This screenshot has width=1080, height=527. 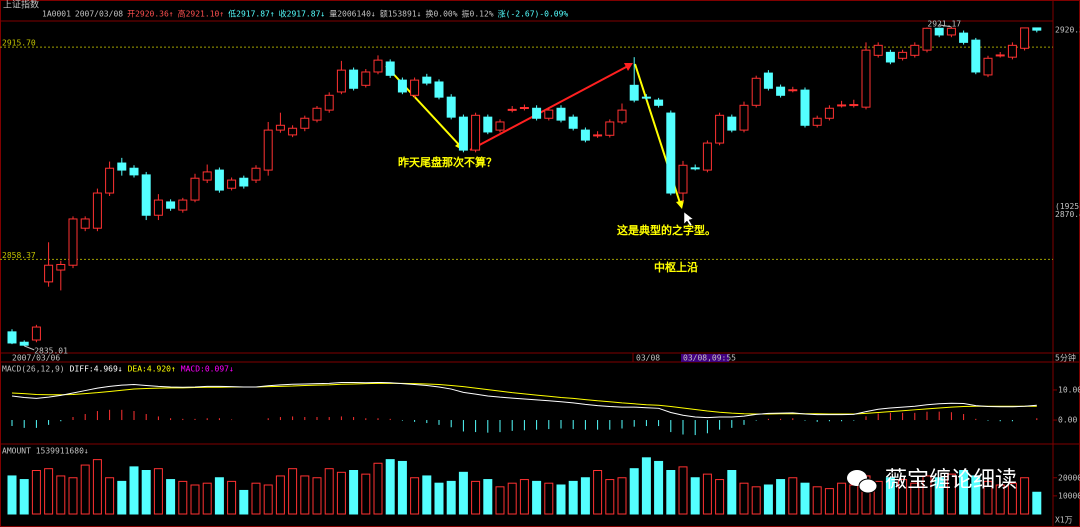 I want to click on unit: X1万, so click(x=1064, y=520).